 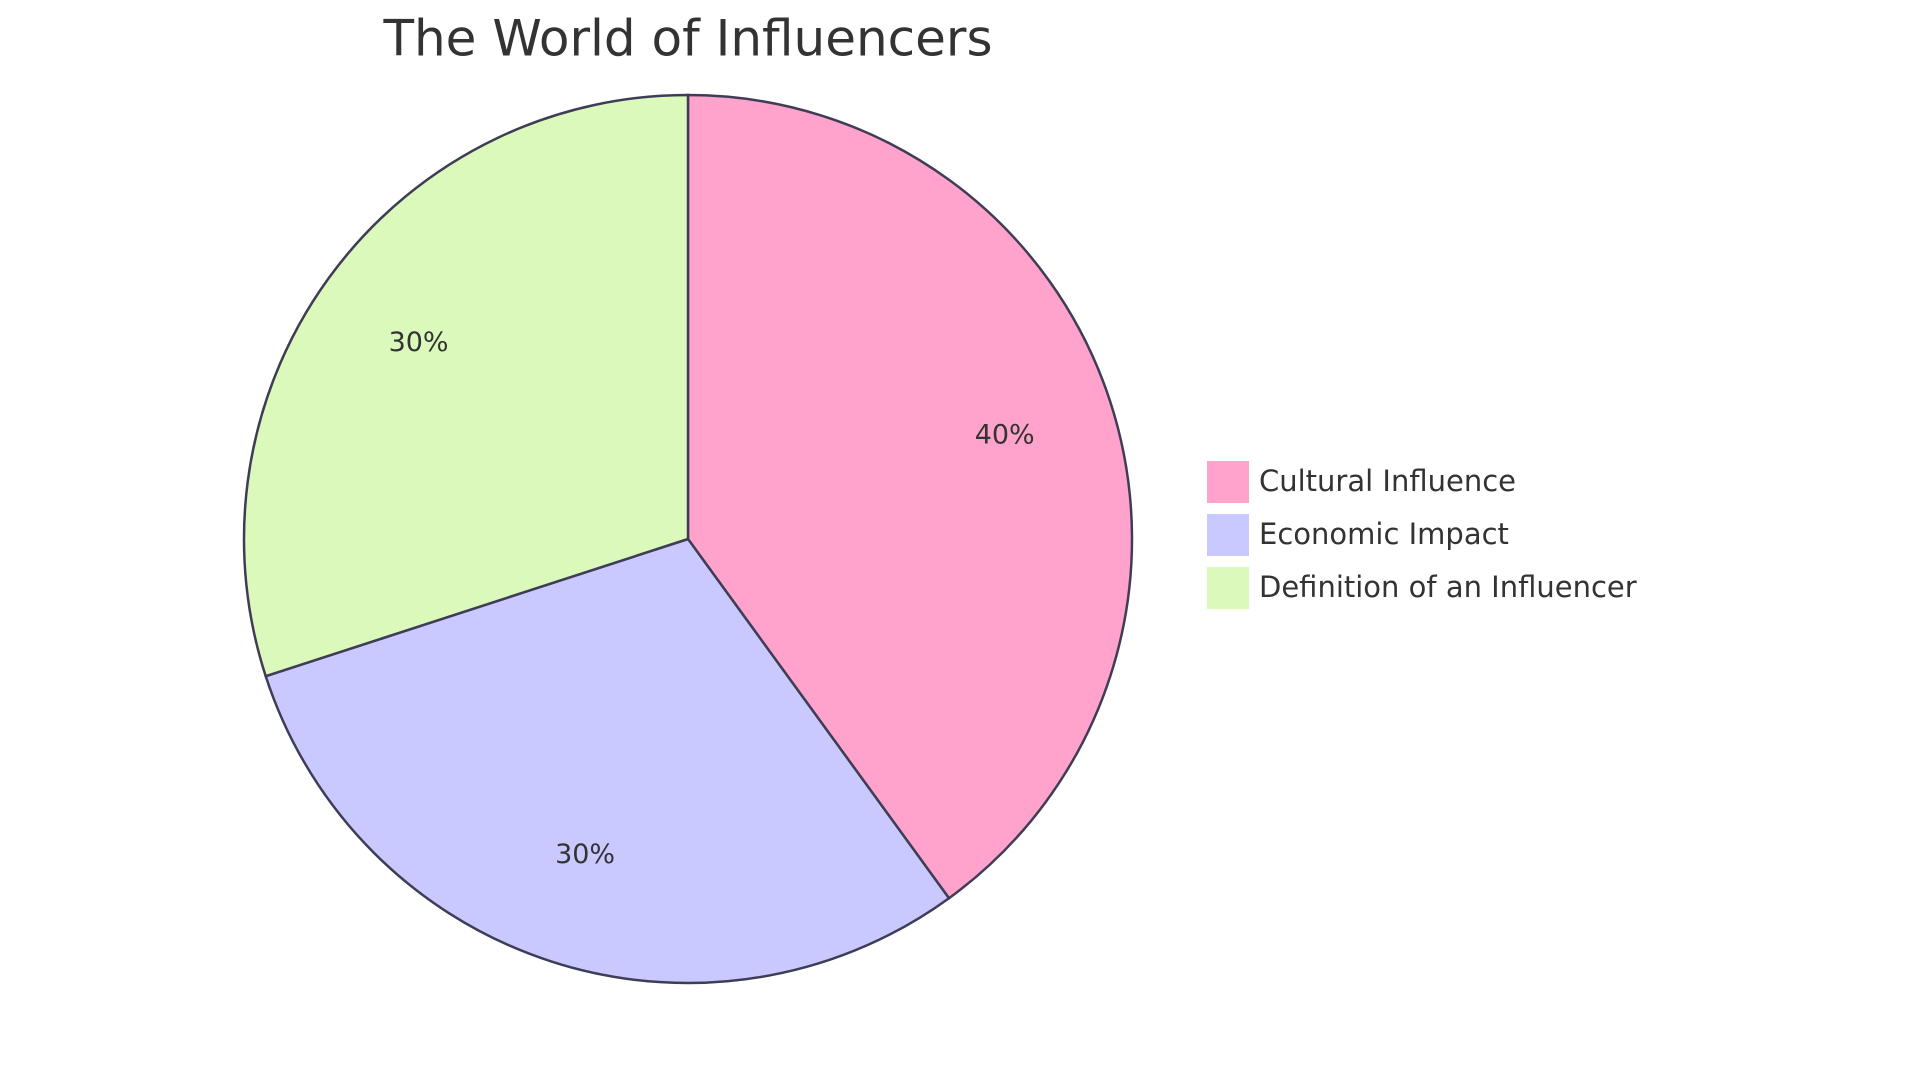 I want to click on legend-label: Definition of an Influencer, so click(x=1448, y=587).